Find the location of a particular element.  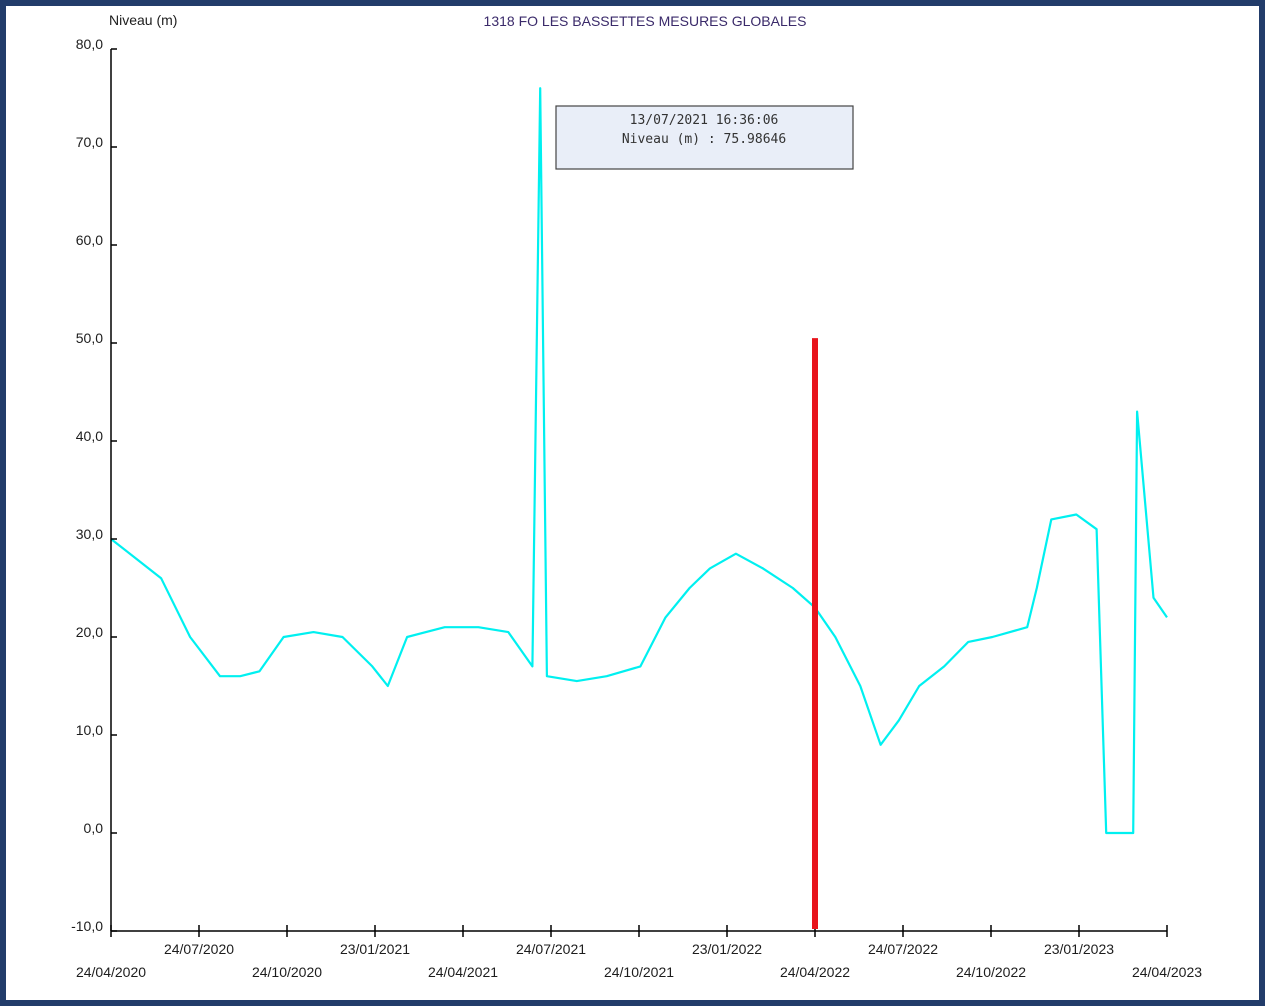

y-tick-label: 30,0 is located at coordinates (89, 534).